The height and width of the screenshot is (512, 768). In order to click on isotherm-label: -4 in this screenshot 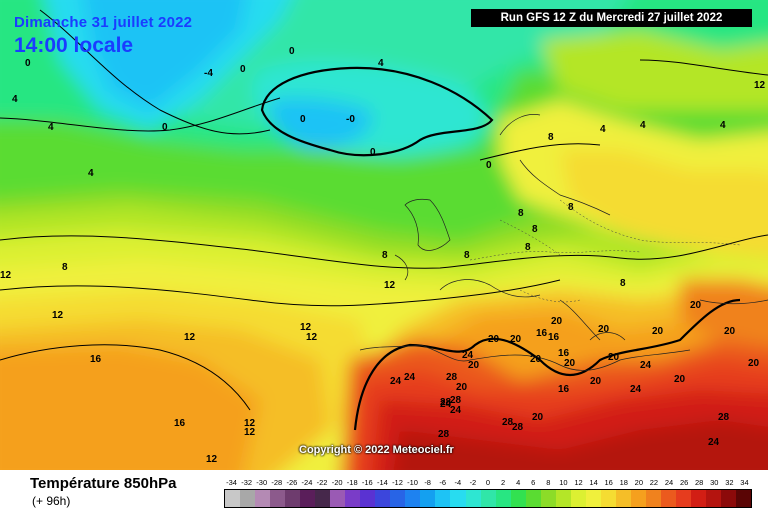, I will do `click(208, 73)`.